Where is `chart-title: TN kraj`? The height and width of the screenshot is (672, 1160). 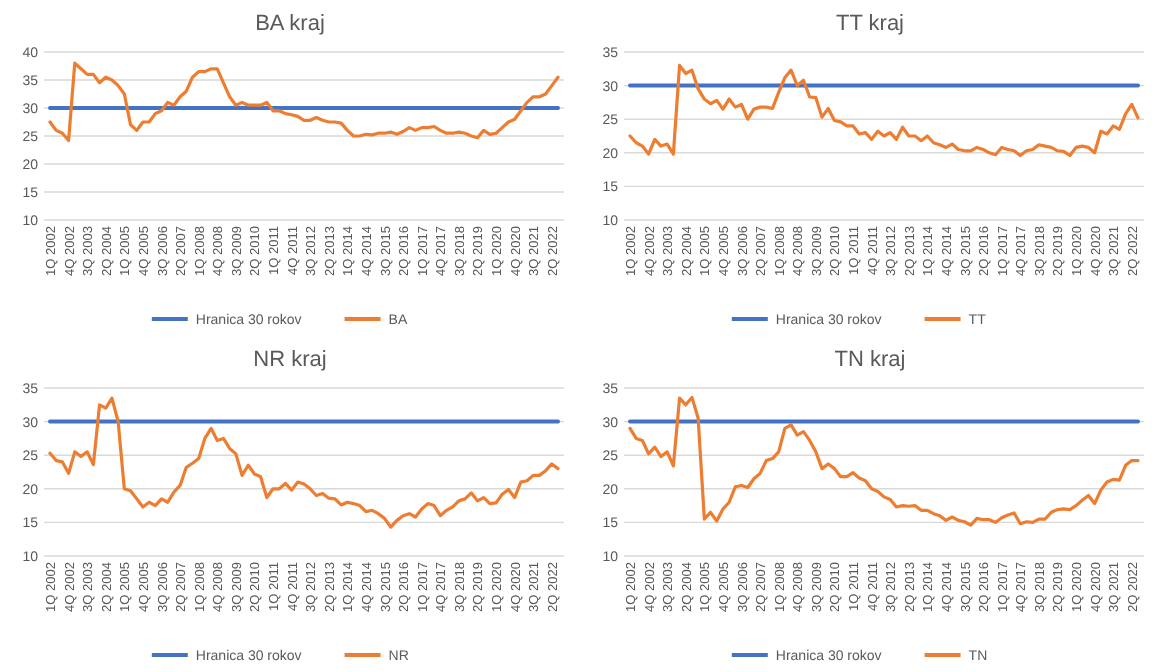
chart-title: TN kraj is located at coordinates (870, 360).